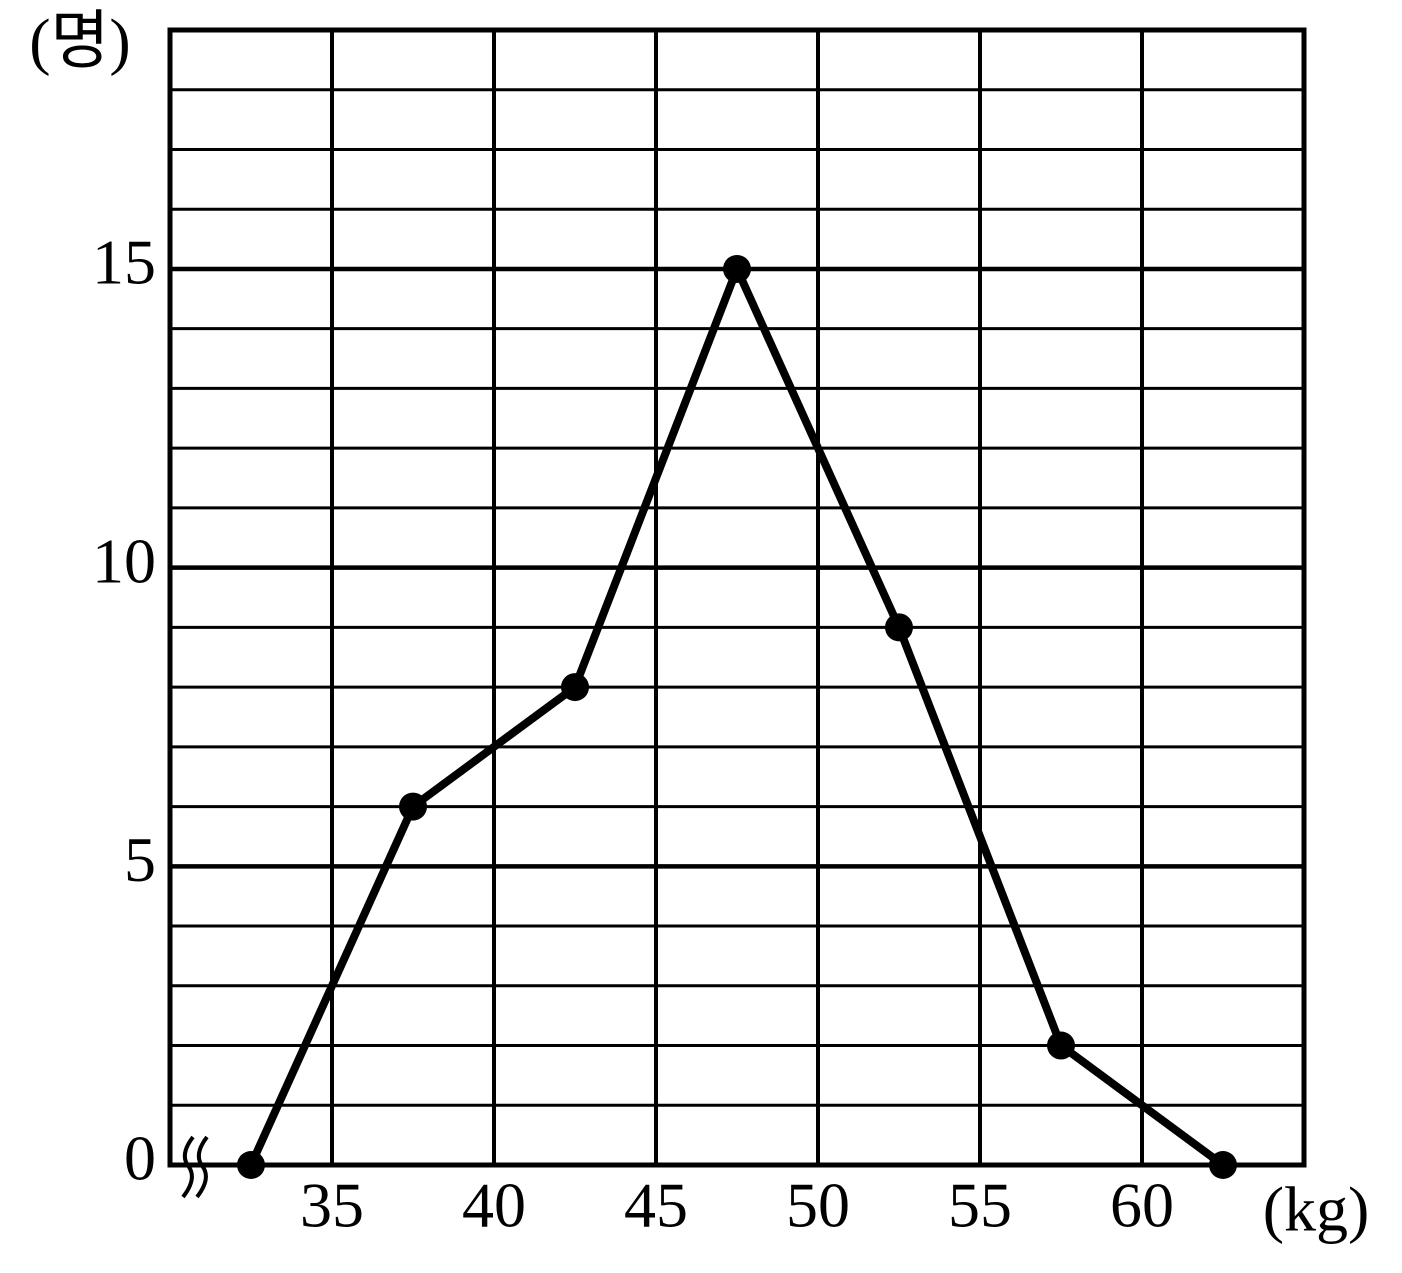 Image resolution: width=1402 pixels, height=1273 pixels. What do you see at coordinates (656, 1205) in the screenshot?
I see `x-tick-label: 45` at bounding box center [656, 1205].